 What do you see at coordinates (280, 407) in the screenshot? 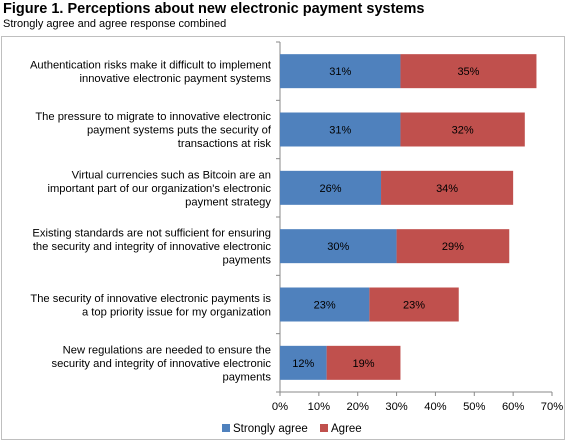
I see `x-tick-label: 0%` at bounding box center [280, 407].